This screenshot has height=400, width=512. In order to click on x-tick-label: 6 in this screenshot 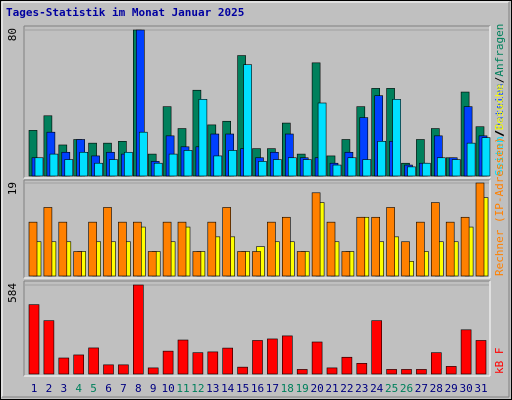, I will do `click(108, 388)`.